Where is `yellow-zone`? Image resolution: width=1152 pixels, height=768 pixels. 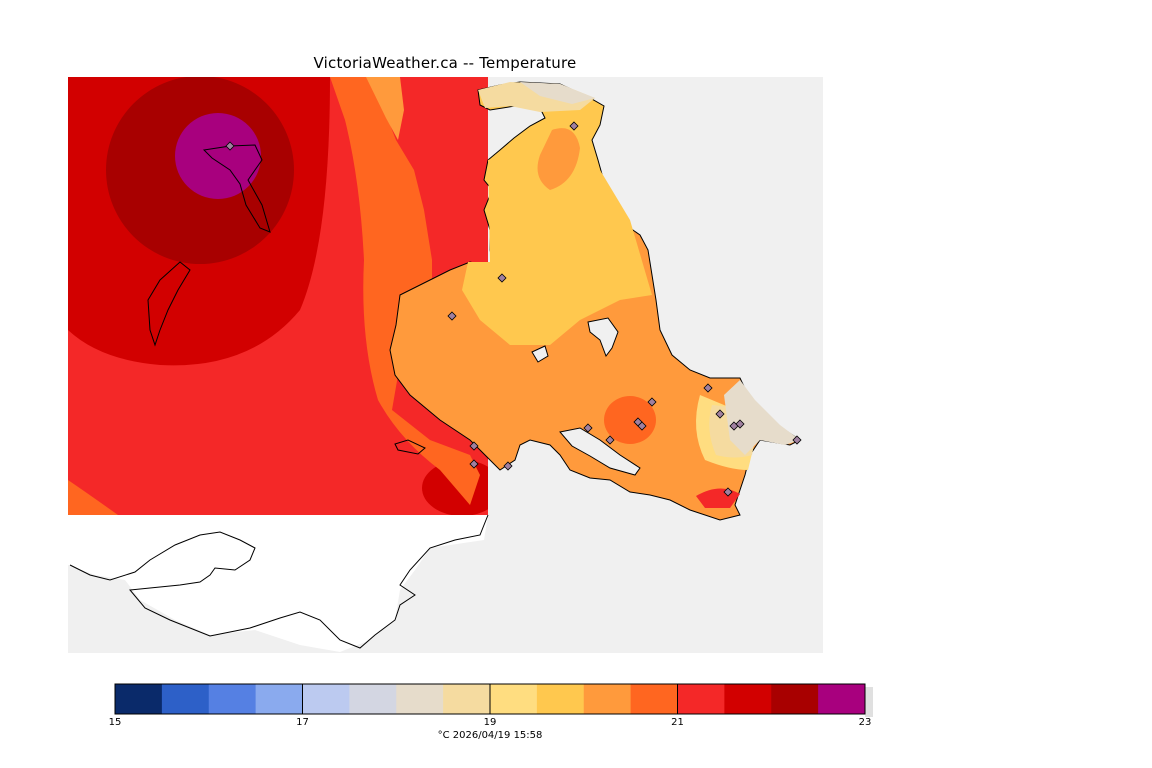
yellow-zone is located at coordinates (557, 247).